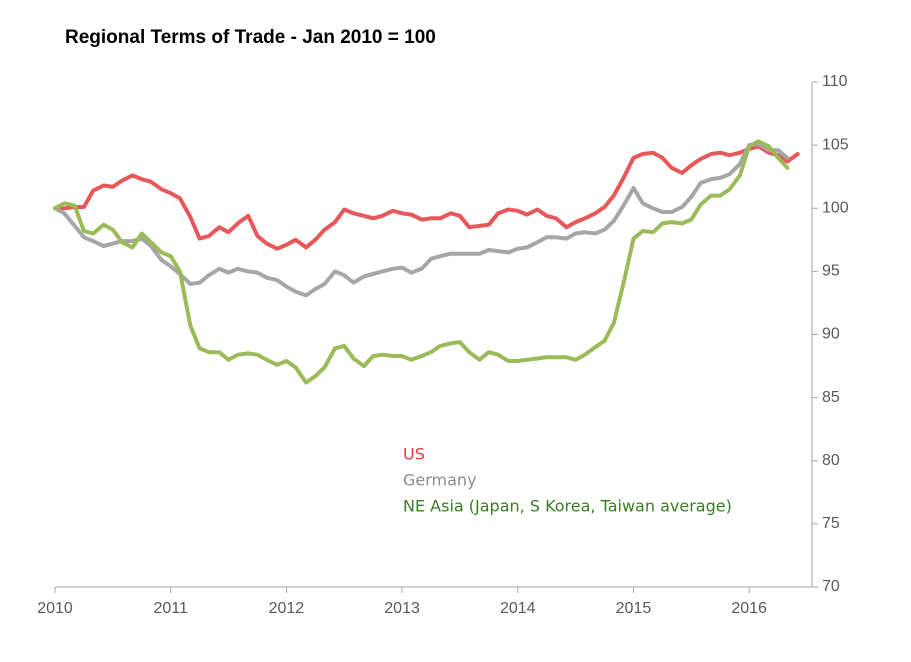 The width and height of the screenshot is (911, 662). What do you see at coordinates (402, 608) in the screenshot?
I see `x-tick-label: 2013` at bounding box center [402, 608].